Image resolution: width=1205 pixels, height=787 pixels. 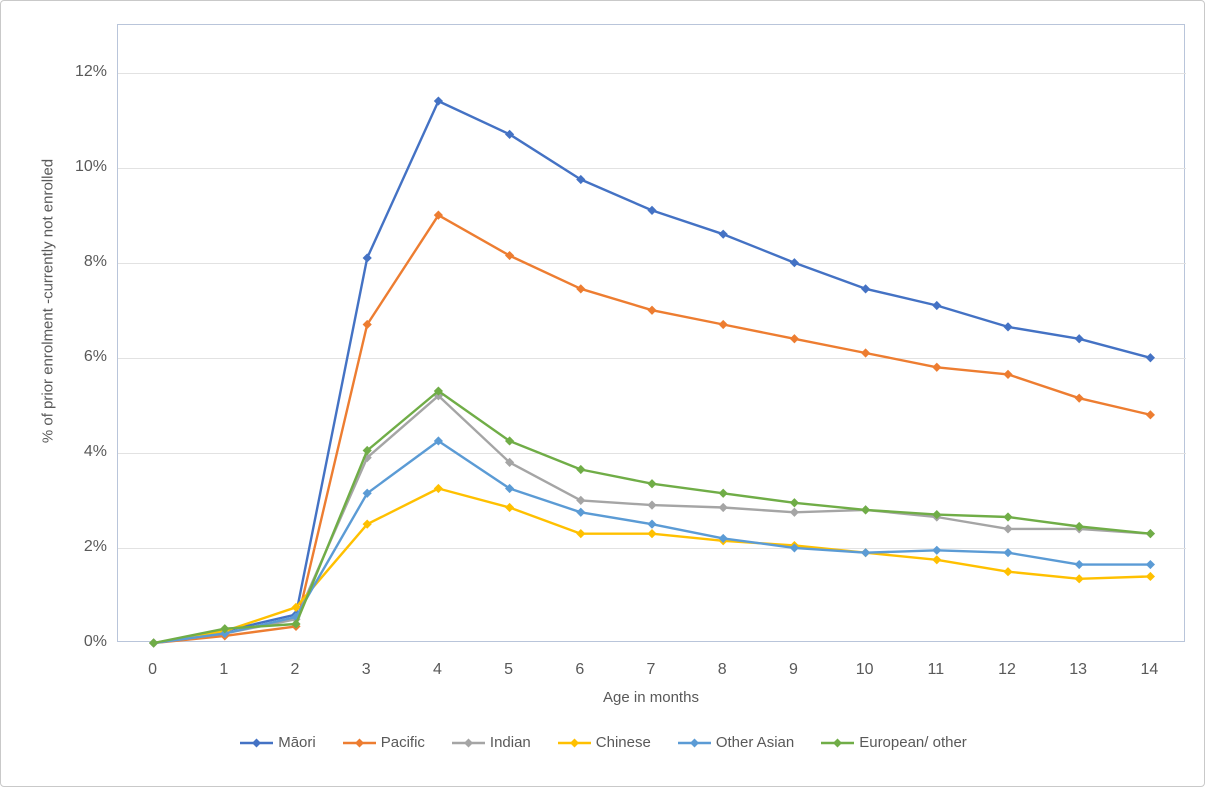 I want to click on legend-marker-indian-icon, so click(x=468, y=742).